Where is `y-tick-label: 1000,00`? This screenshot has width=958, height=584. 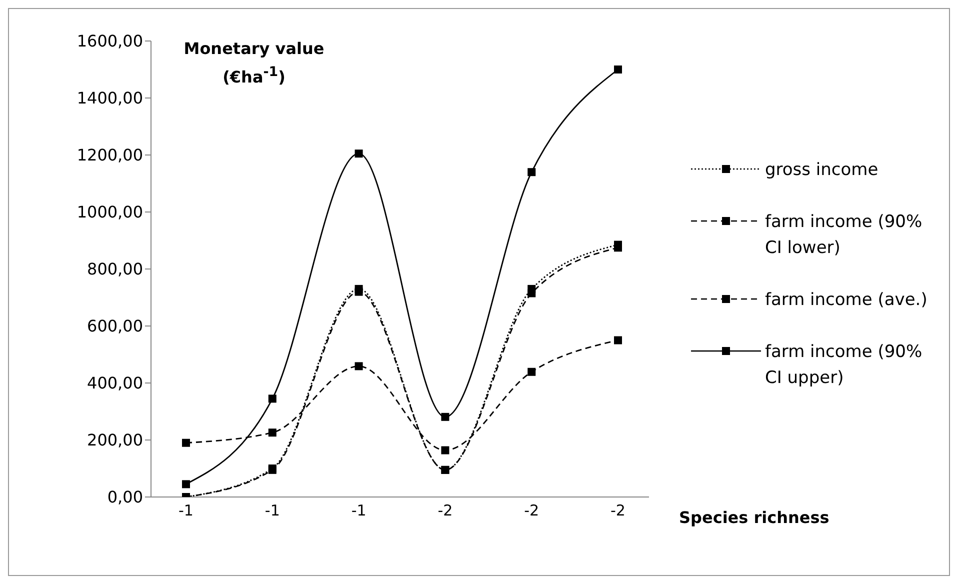
y-tick-label: 1000,00 is located at coordinates (109, 212).